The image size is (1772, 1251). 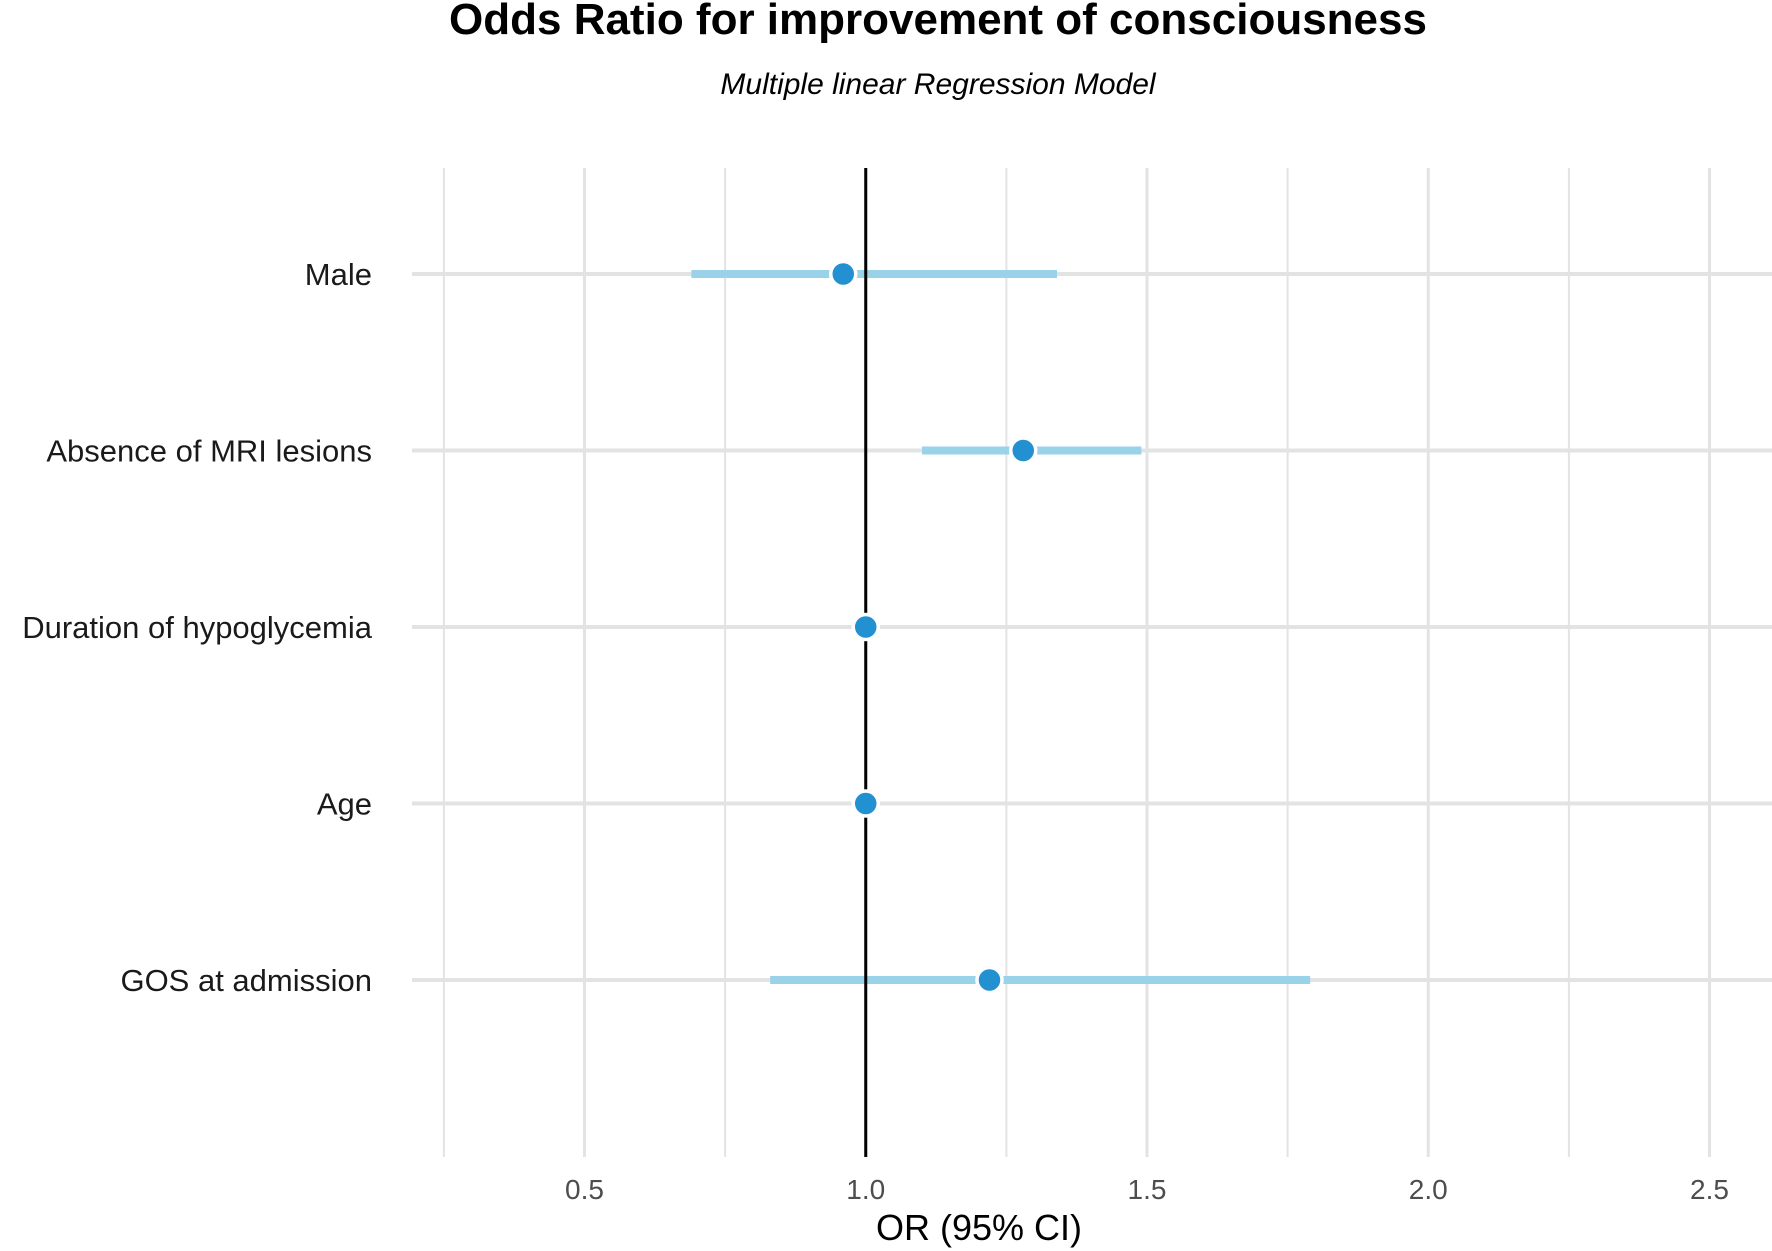 I want to click on x-tick-label: 1.0, so click(x=865, y=1189).